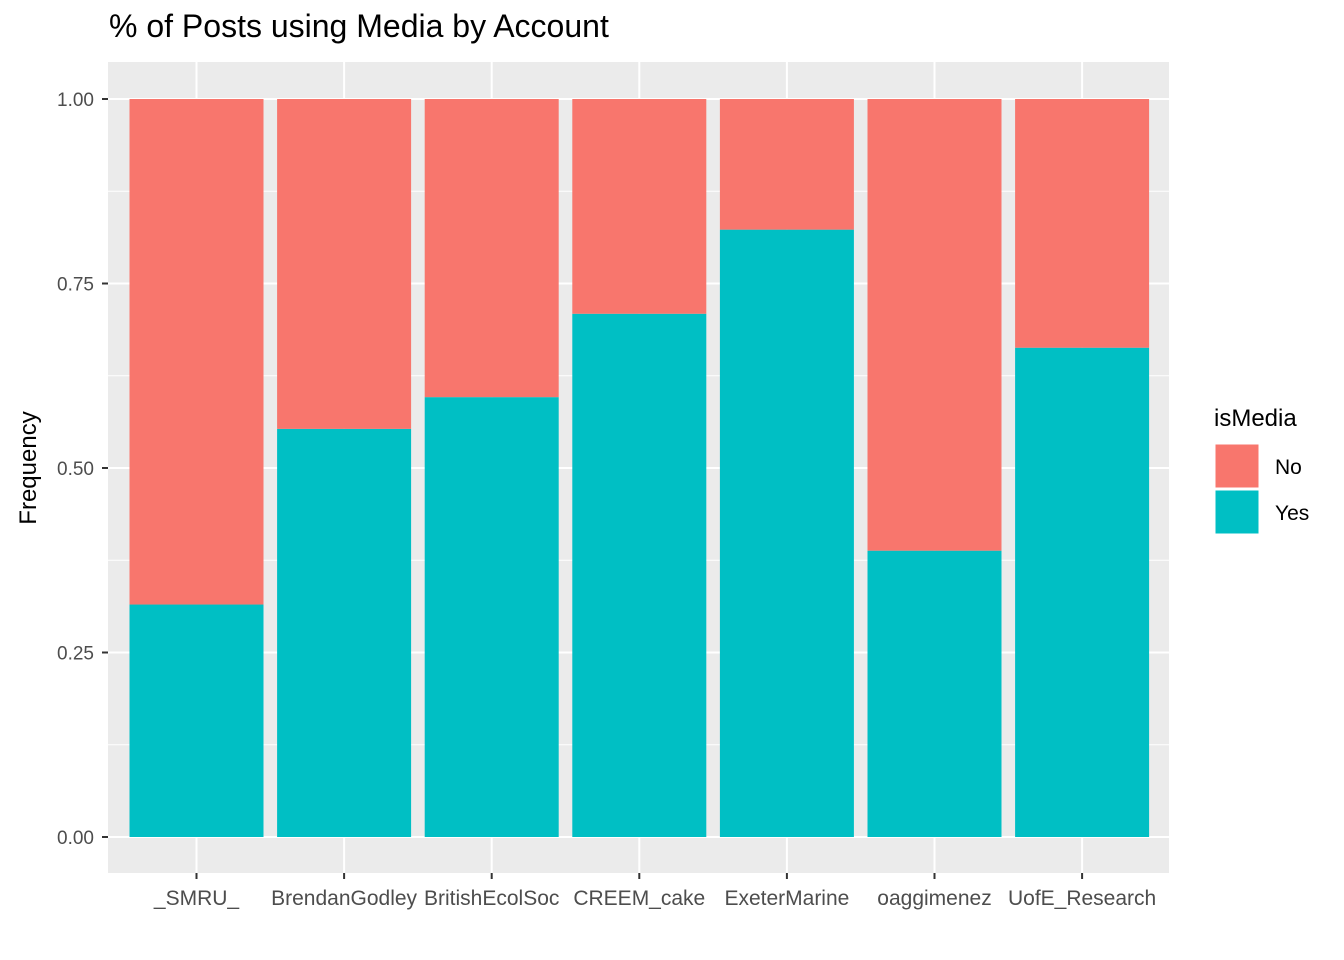 The height and width of the screenshot is (960, 1344). Describe the element at coordinates (1292, 513) in the screenshot. I see `legend-label-yes: Yes` at that location.